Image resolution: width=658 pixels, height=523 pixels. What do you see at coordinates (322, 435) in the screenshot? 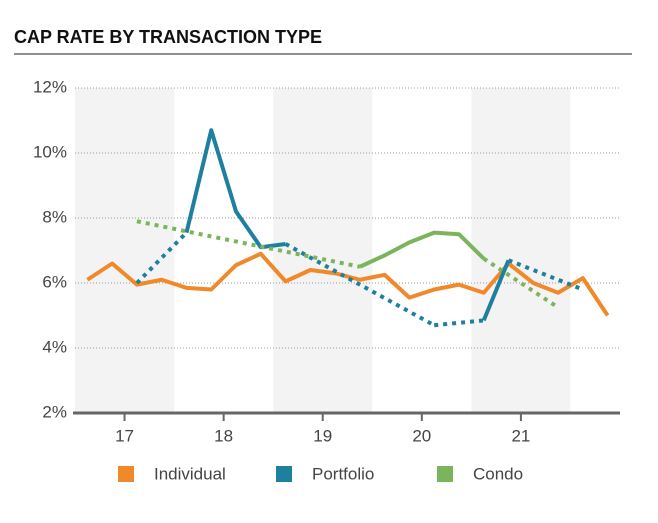
I see `x-tick-label: 19` at bounding box center [322, 435].